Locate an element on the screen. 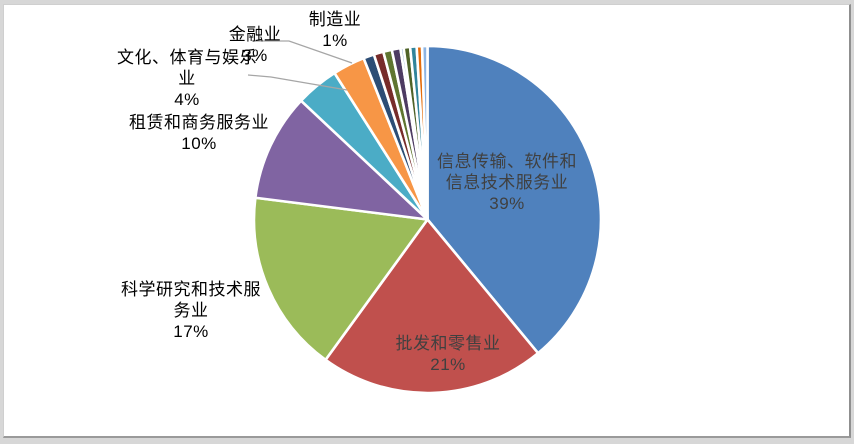 The width and height of the screenshot is (854, 444). pie-slice-科学研究和技术服务业 is located at coordinates (340, 279).